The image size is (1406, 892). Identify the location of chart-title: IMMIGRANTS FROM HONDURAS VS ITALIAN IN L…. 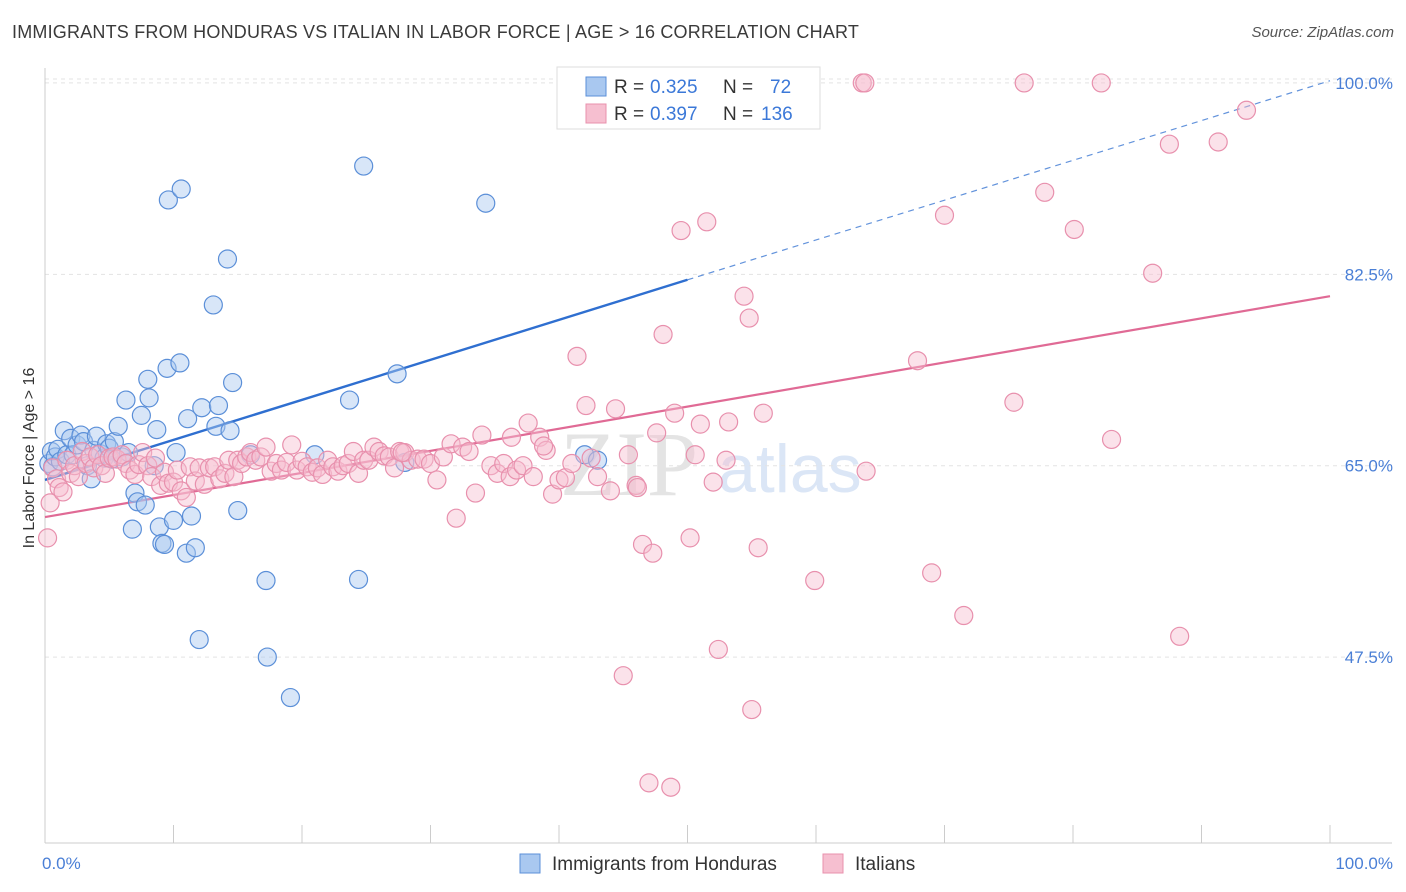
(436, 32).